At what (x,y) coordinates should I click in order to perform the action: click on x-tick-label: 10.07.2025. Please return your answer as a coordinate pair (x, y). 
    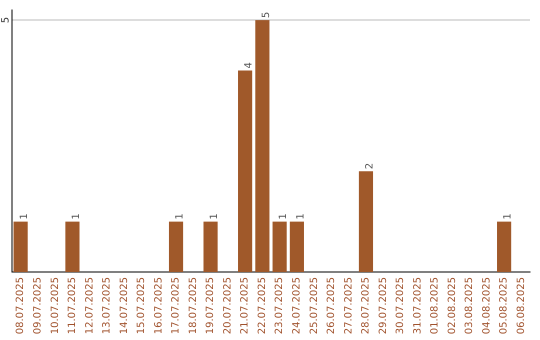
    Looking at the image, I should click on (55, 305).